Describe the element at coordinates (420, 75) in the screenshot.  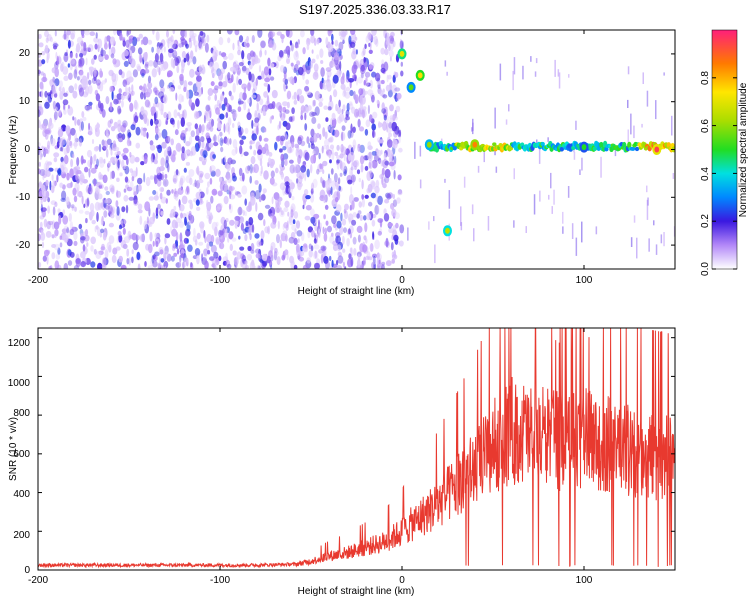
I see `spectrogram-feature-core` at that location.